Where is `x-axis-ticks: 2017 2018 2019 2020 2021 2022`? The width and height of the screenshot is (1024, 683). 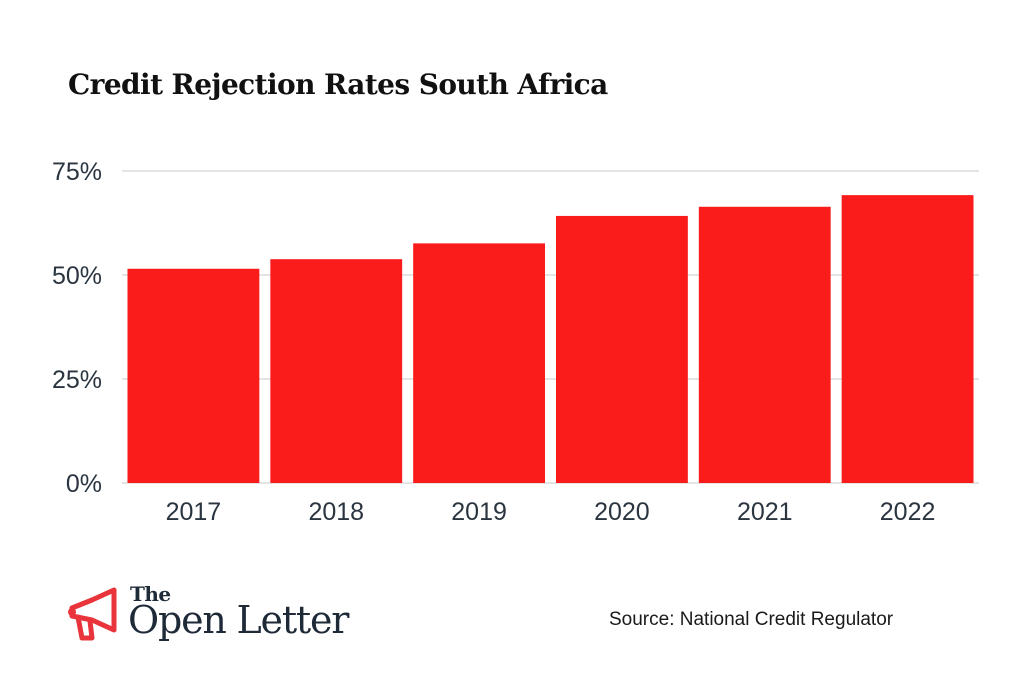 x-axis-ticks: 2017 2018 2019 2020 2021 2022 is located at coordinates (551, 512).